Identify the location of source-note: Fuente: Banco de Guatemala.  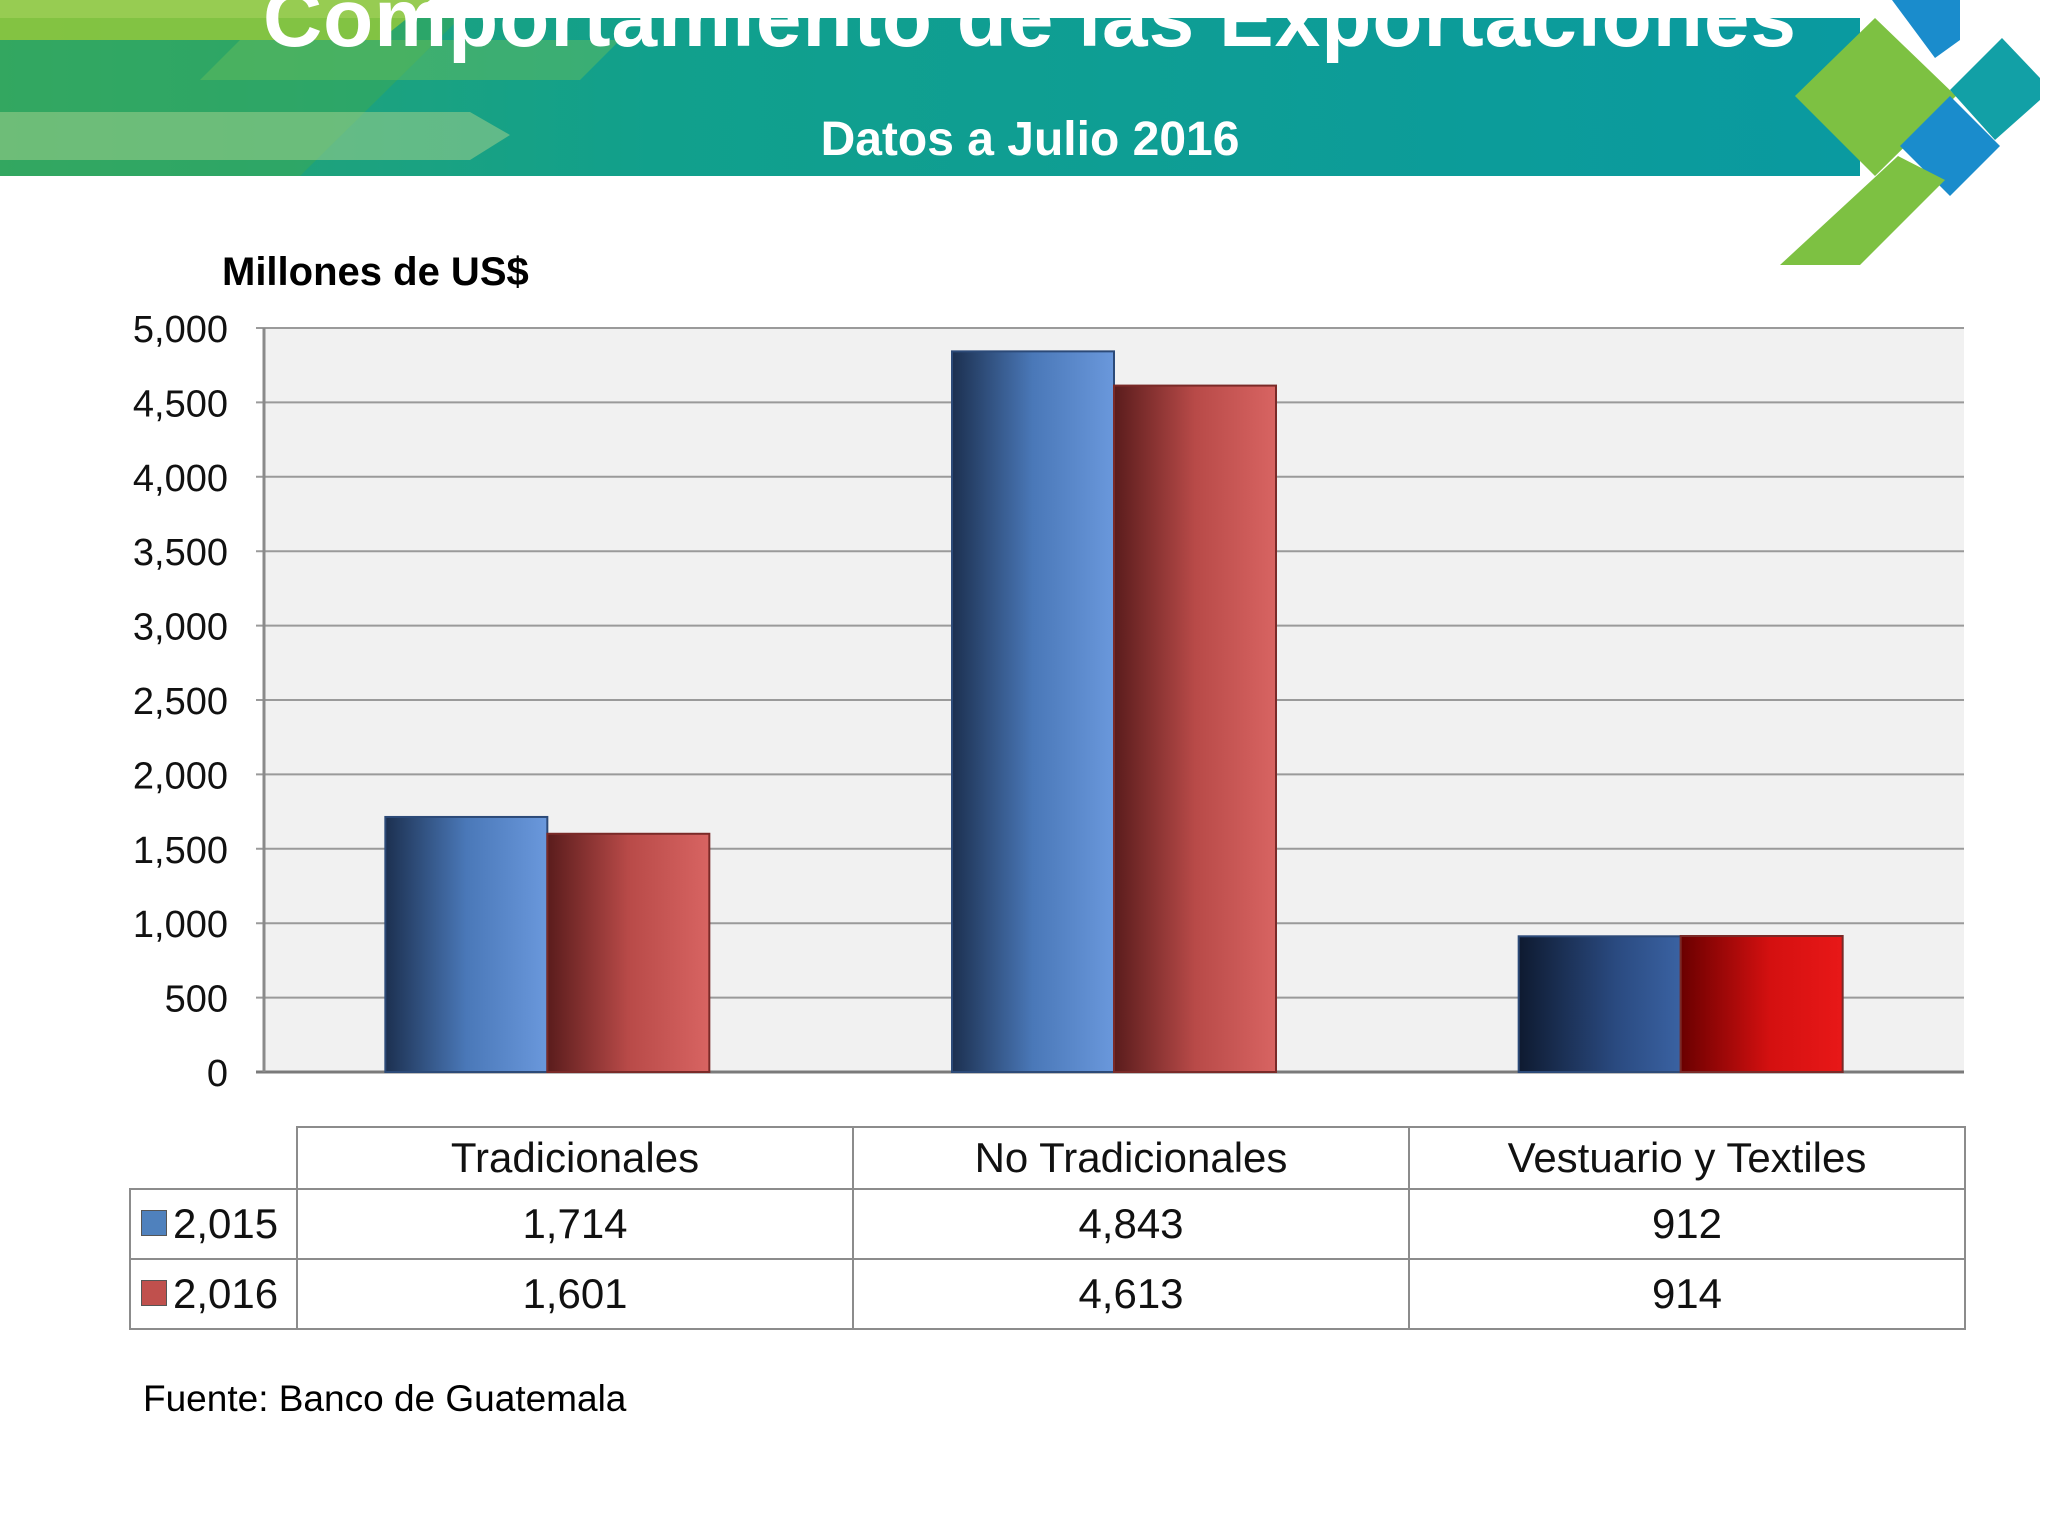
(385, 1398).